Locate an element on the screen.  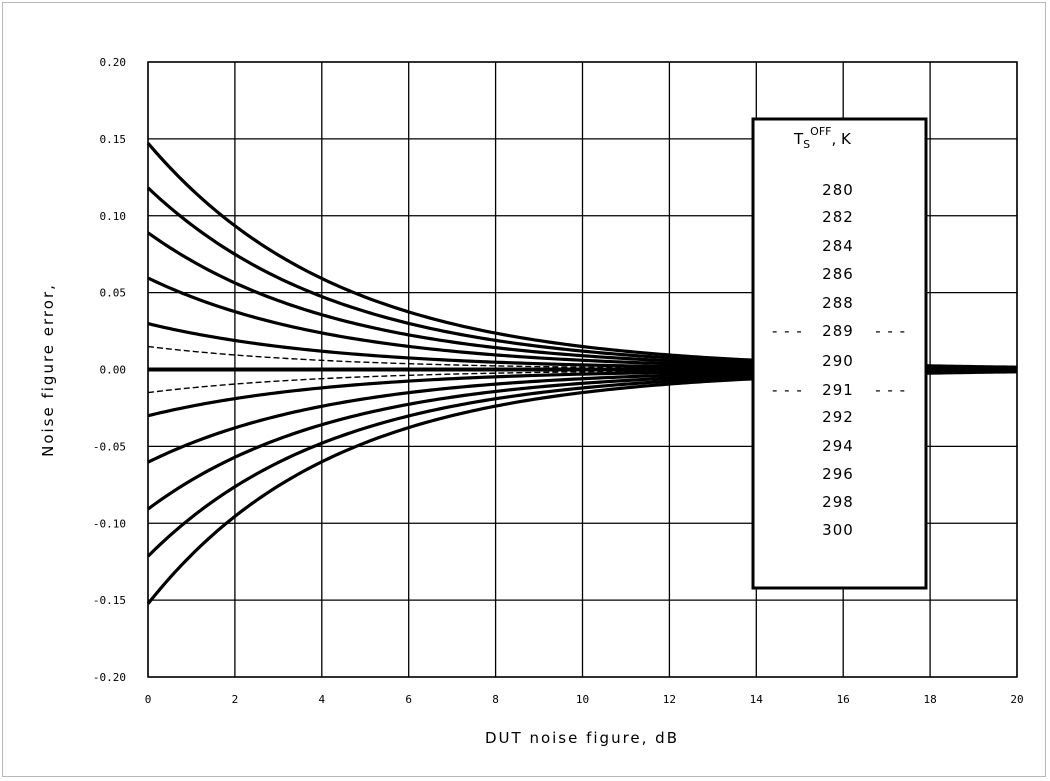
legend-entry-label: 280 is located at coordinates (838, 190).